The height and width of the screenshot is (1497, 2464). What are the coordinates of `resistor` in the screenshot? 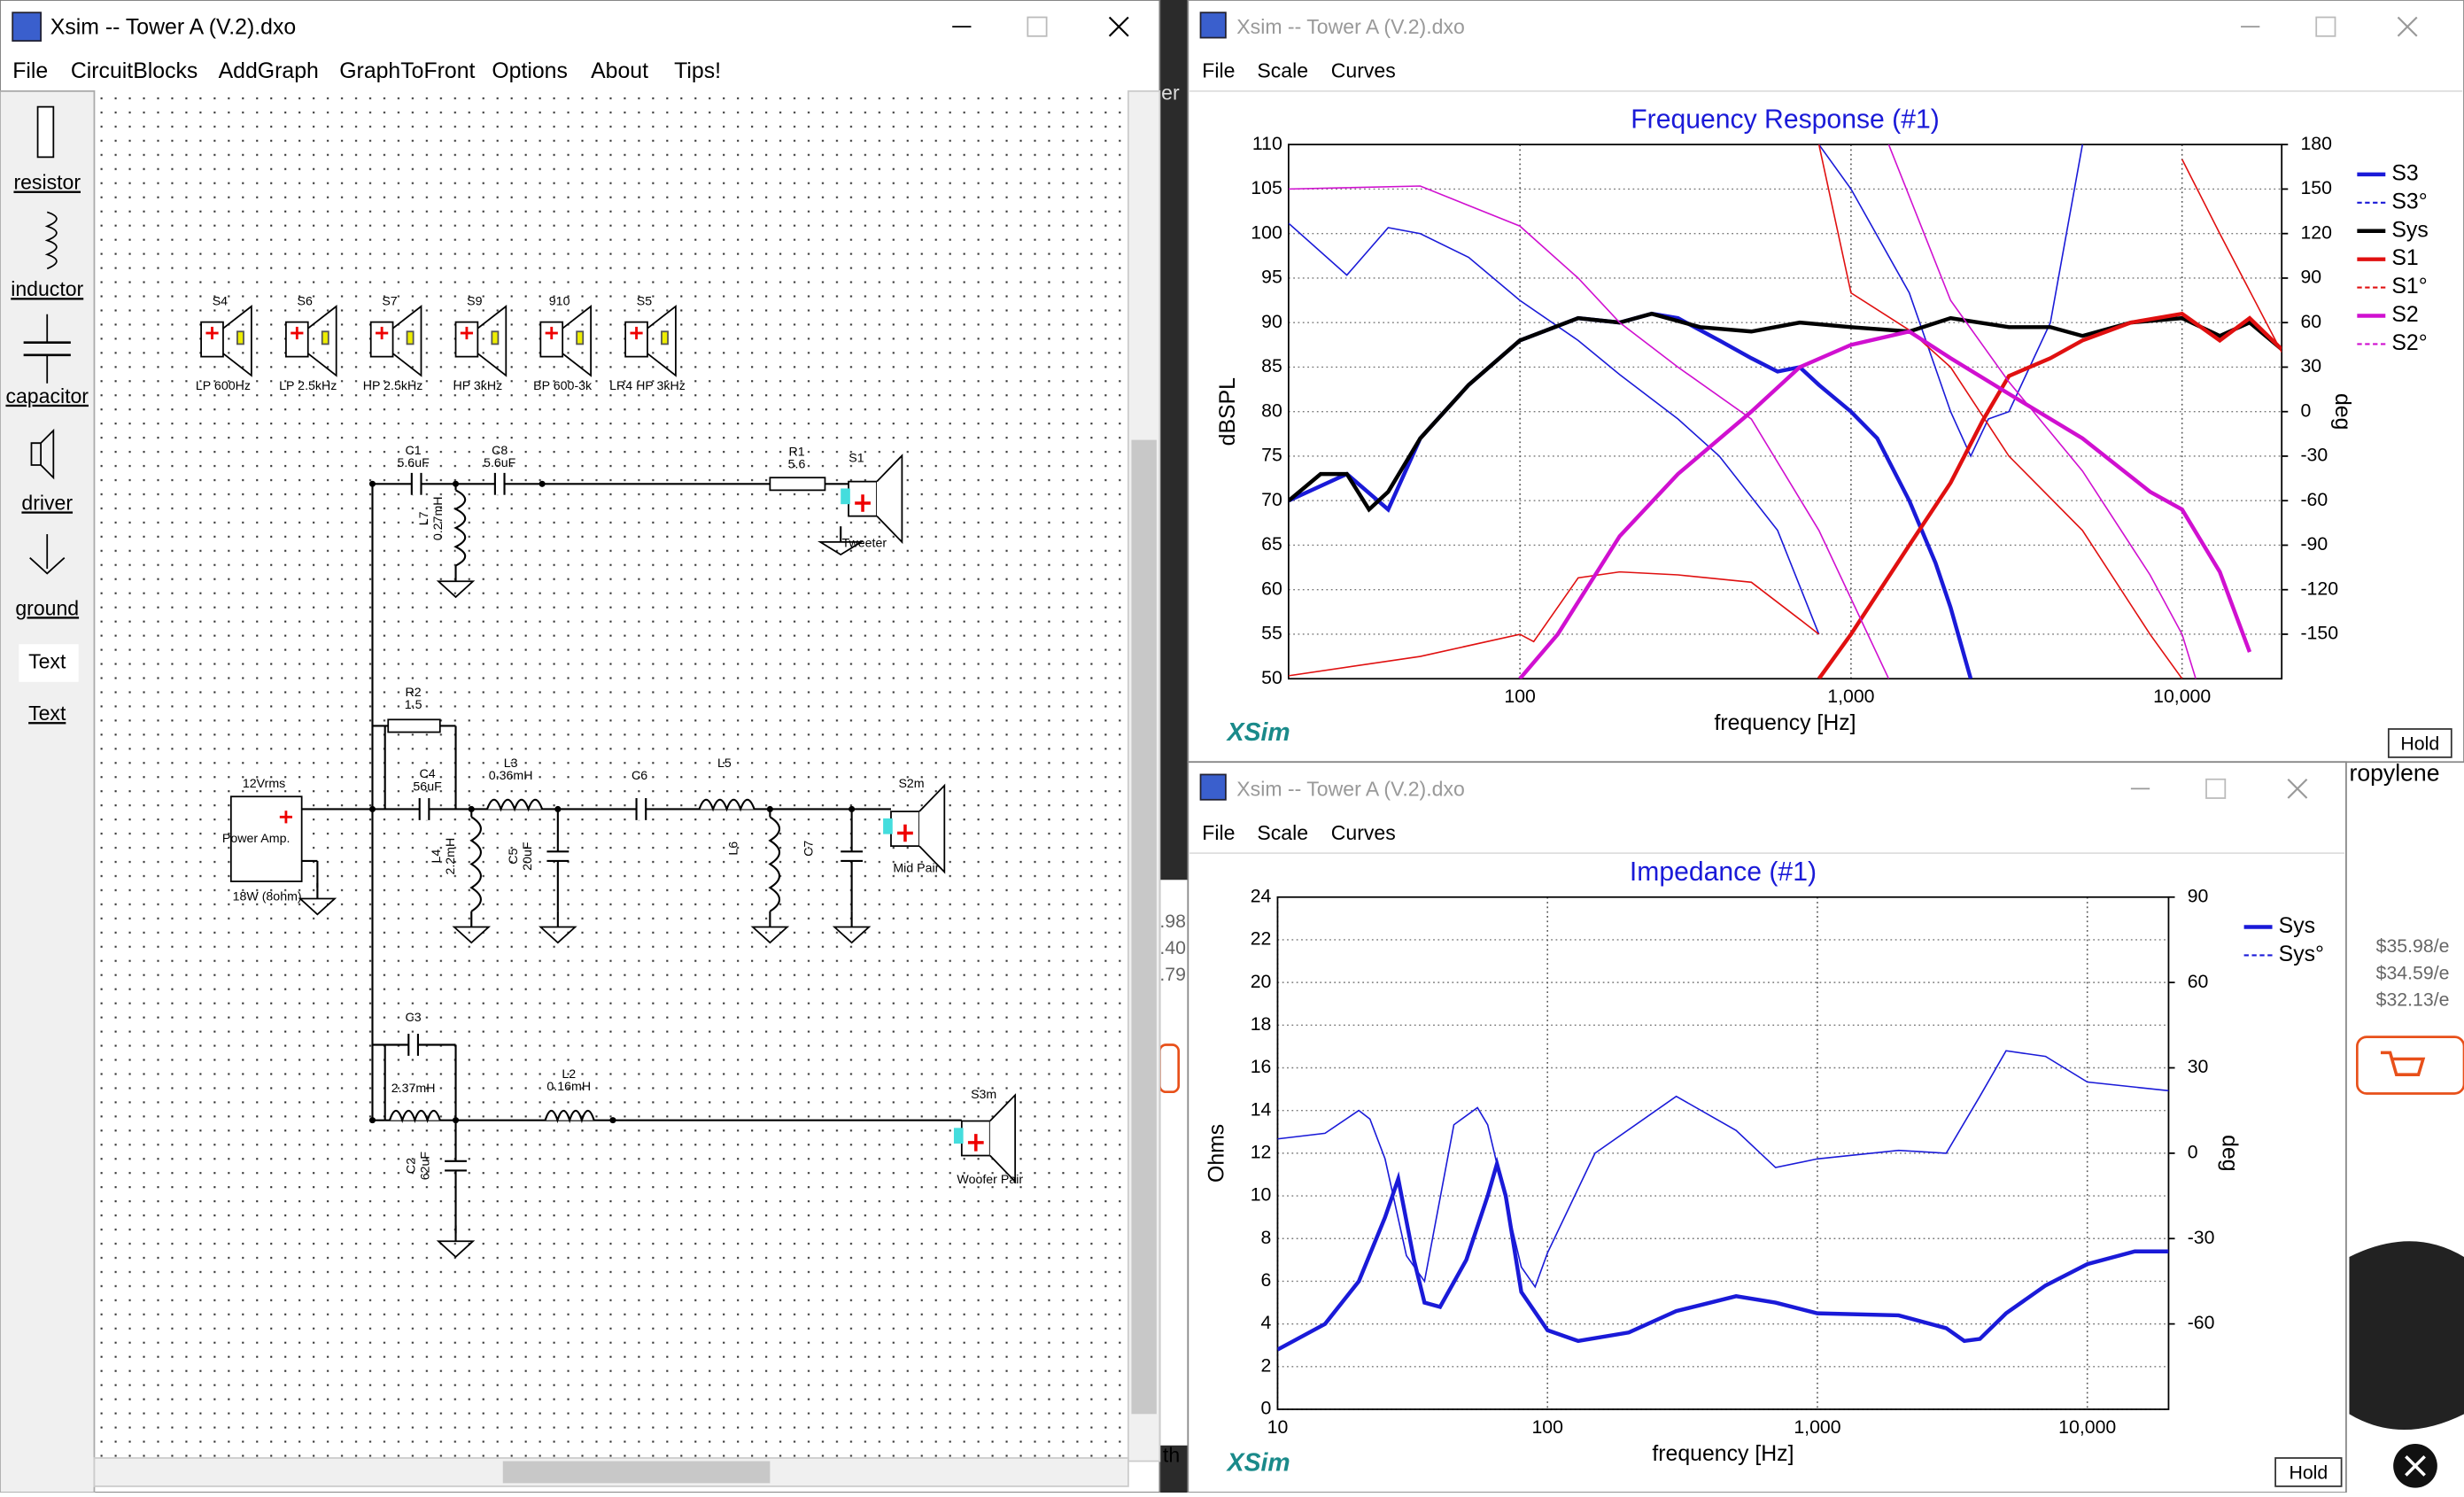 It's located at (414, 725).